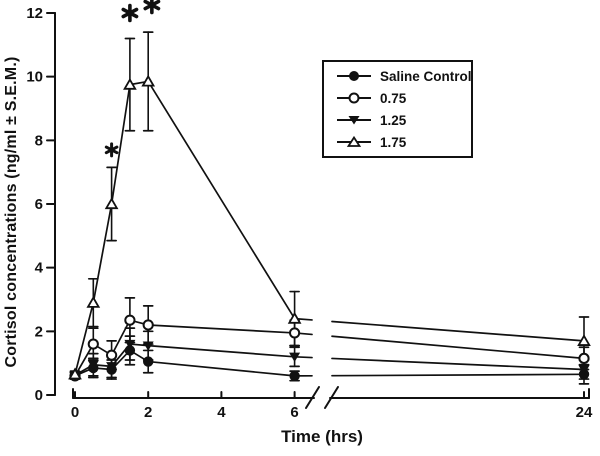 The height and width of the screenshot is (456, 600). Describe the element at coordinates (34, 77) in the screenshot. I see `svg-text: 10` at that location.